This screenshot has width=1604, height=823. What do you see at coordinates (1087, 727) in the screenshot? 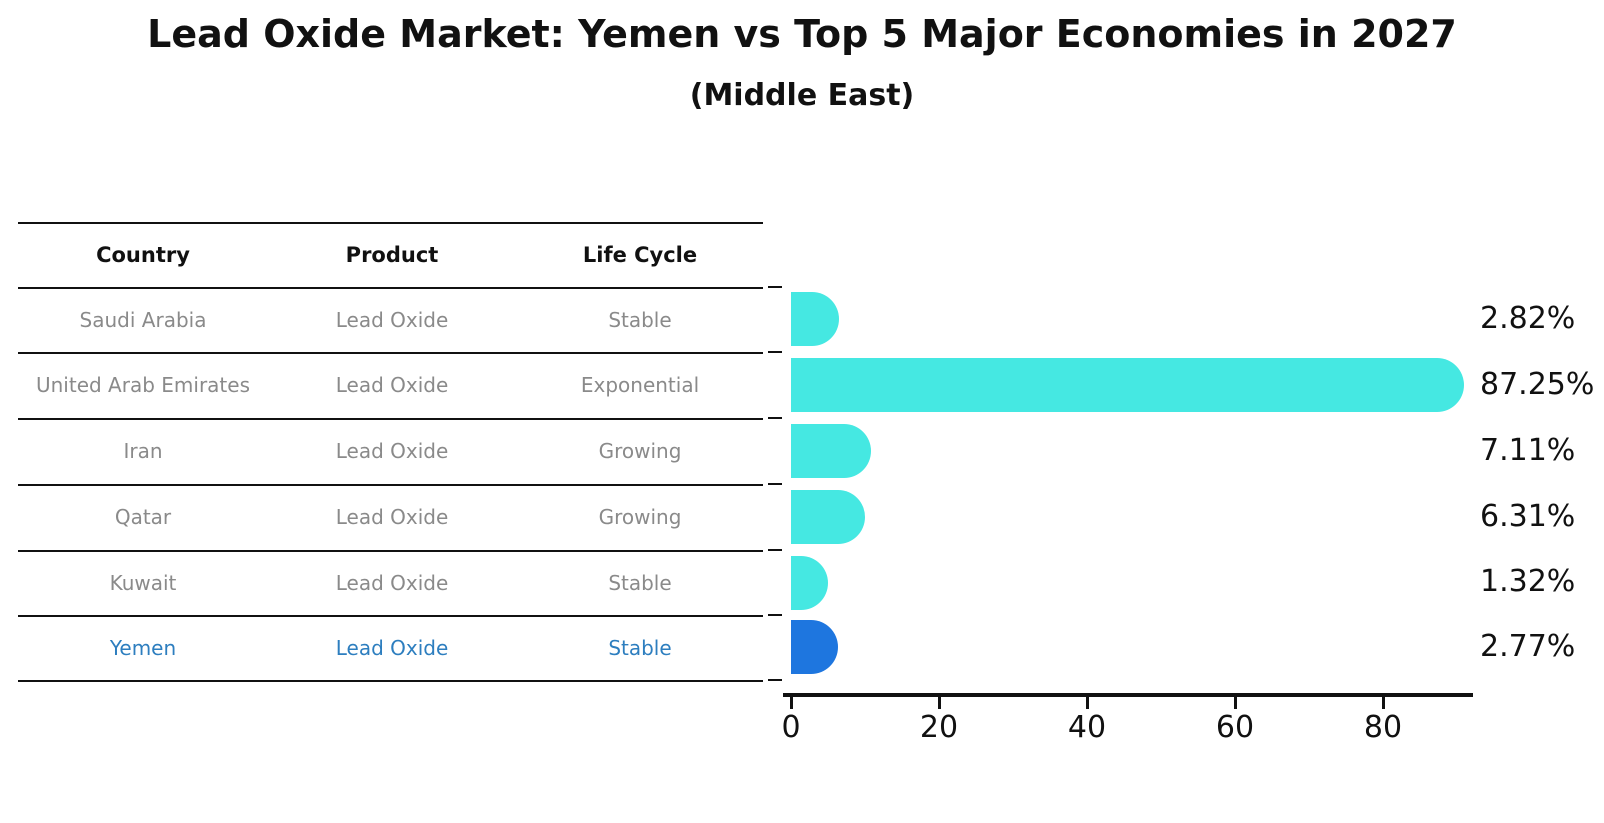
I see `x-axis-tick-label: 40` at bounding box center [1087, 727].